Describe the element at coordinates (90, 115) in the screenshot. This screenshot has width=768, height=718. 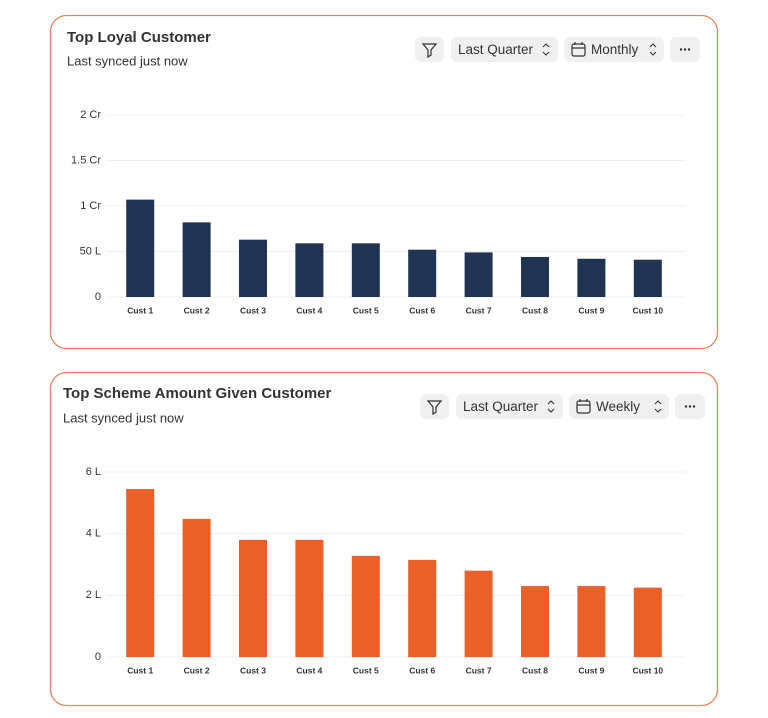
I see `y-tick-label: 2 Cr` at that location.